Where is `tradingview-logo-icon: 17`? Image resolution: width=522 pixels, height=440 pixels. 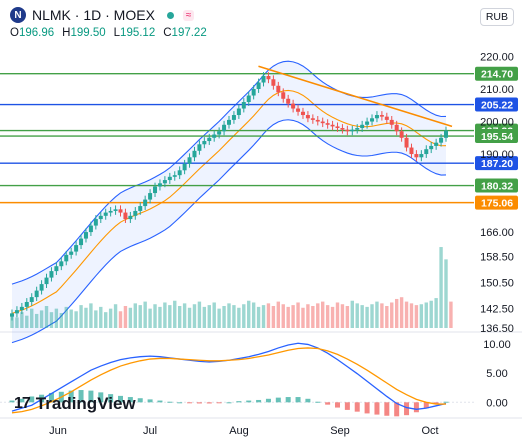
tradingview-logo-icon: 17 is located at coordinates (22, 403).